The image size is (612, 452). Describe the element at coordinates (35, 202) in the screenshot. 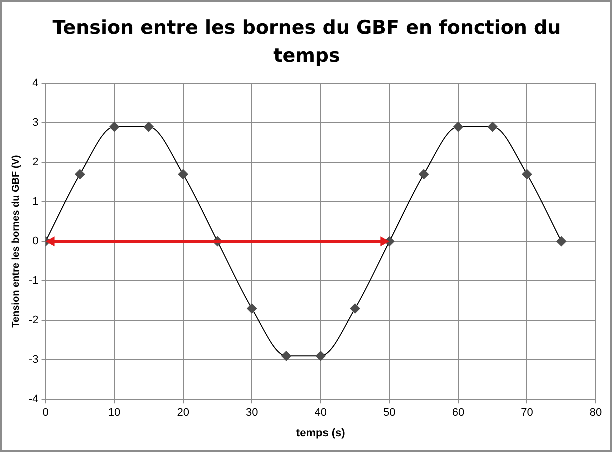

I see `y-tick-label: 1` at that location.